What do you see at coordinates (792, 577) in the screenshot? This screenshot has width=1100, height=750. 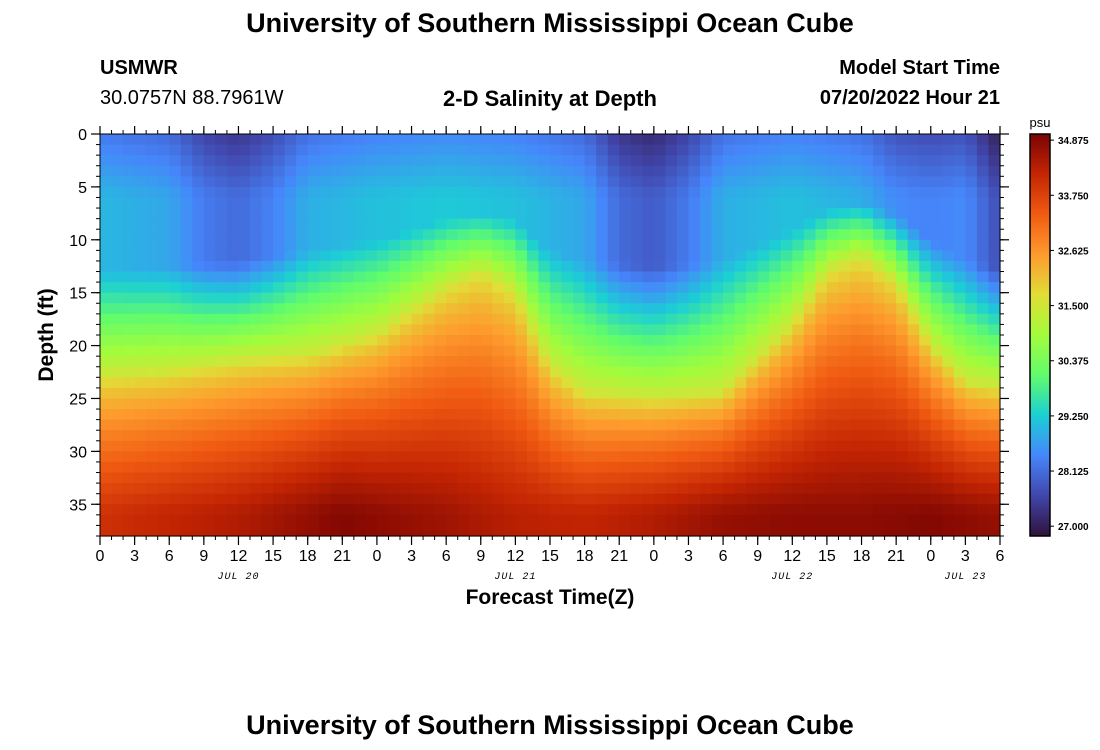 I see `date-label: JUL 22` at bounding box center [792, 577].